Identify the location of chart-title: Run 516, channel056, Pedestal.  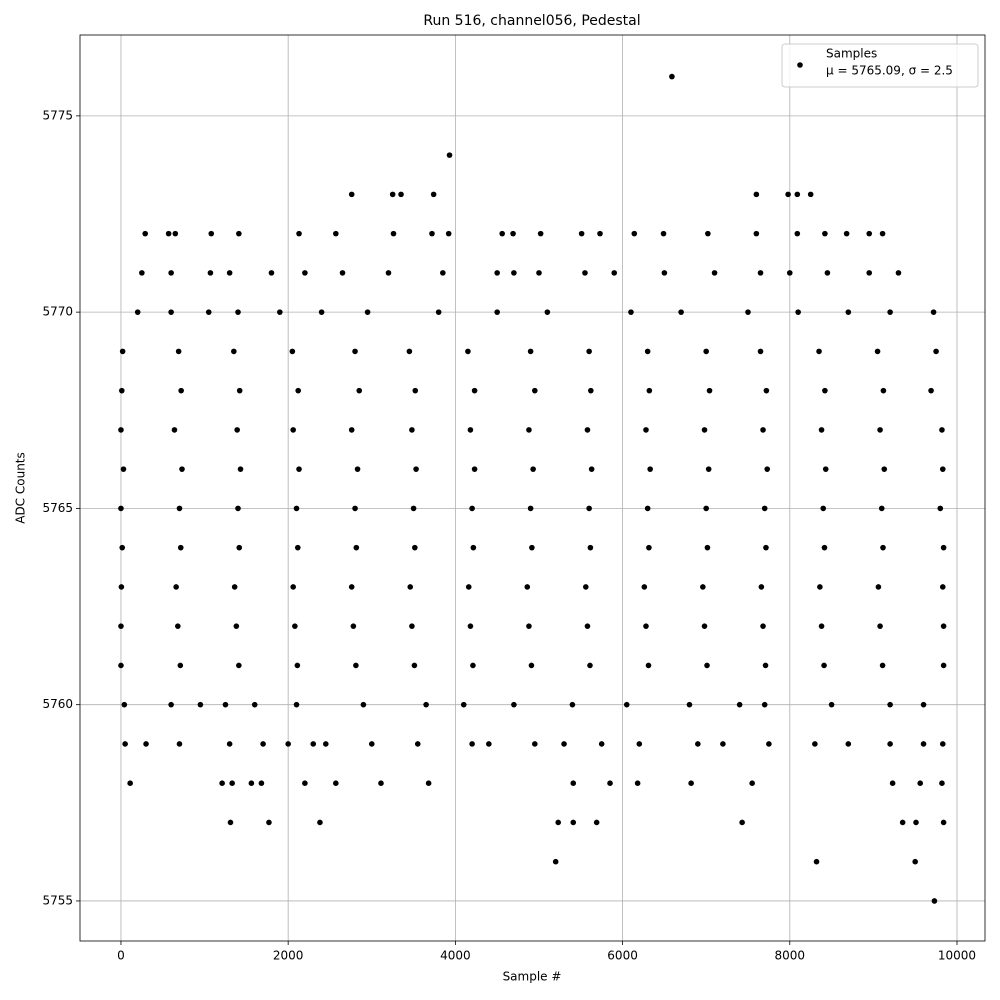
(531, 21).